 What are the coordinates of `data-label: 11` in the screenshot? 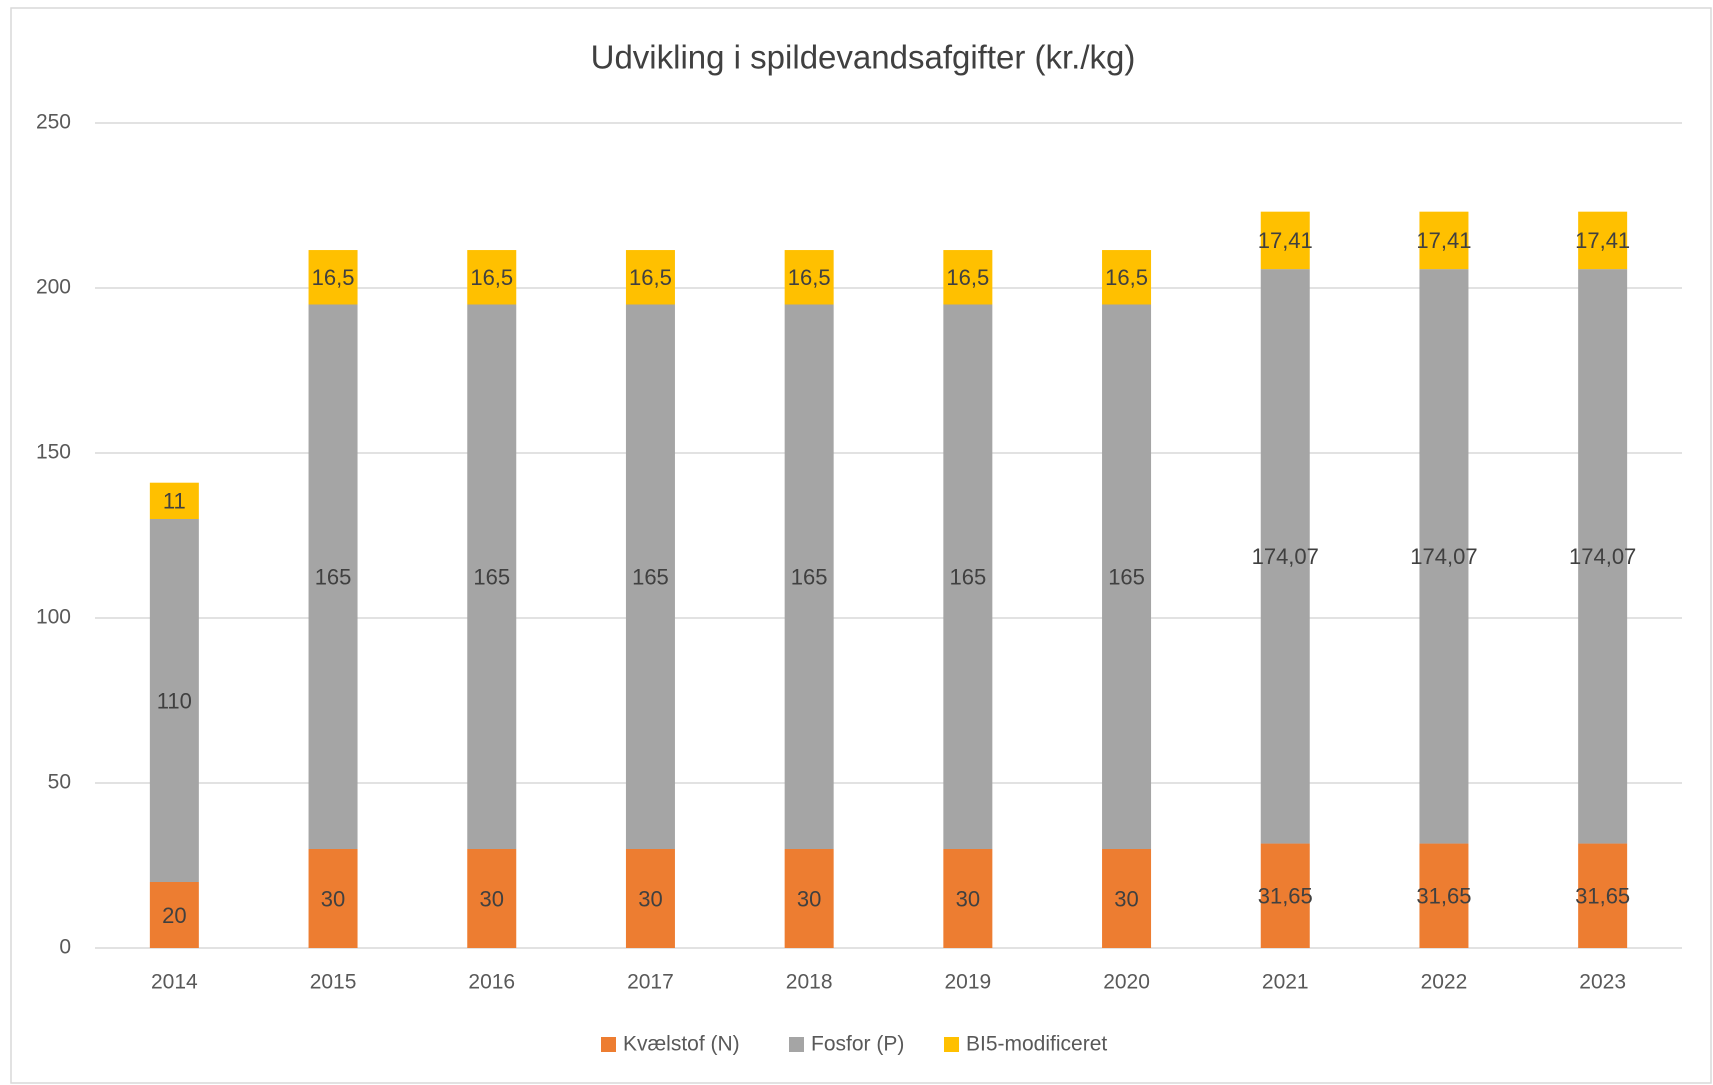 It's located at (174, 501).